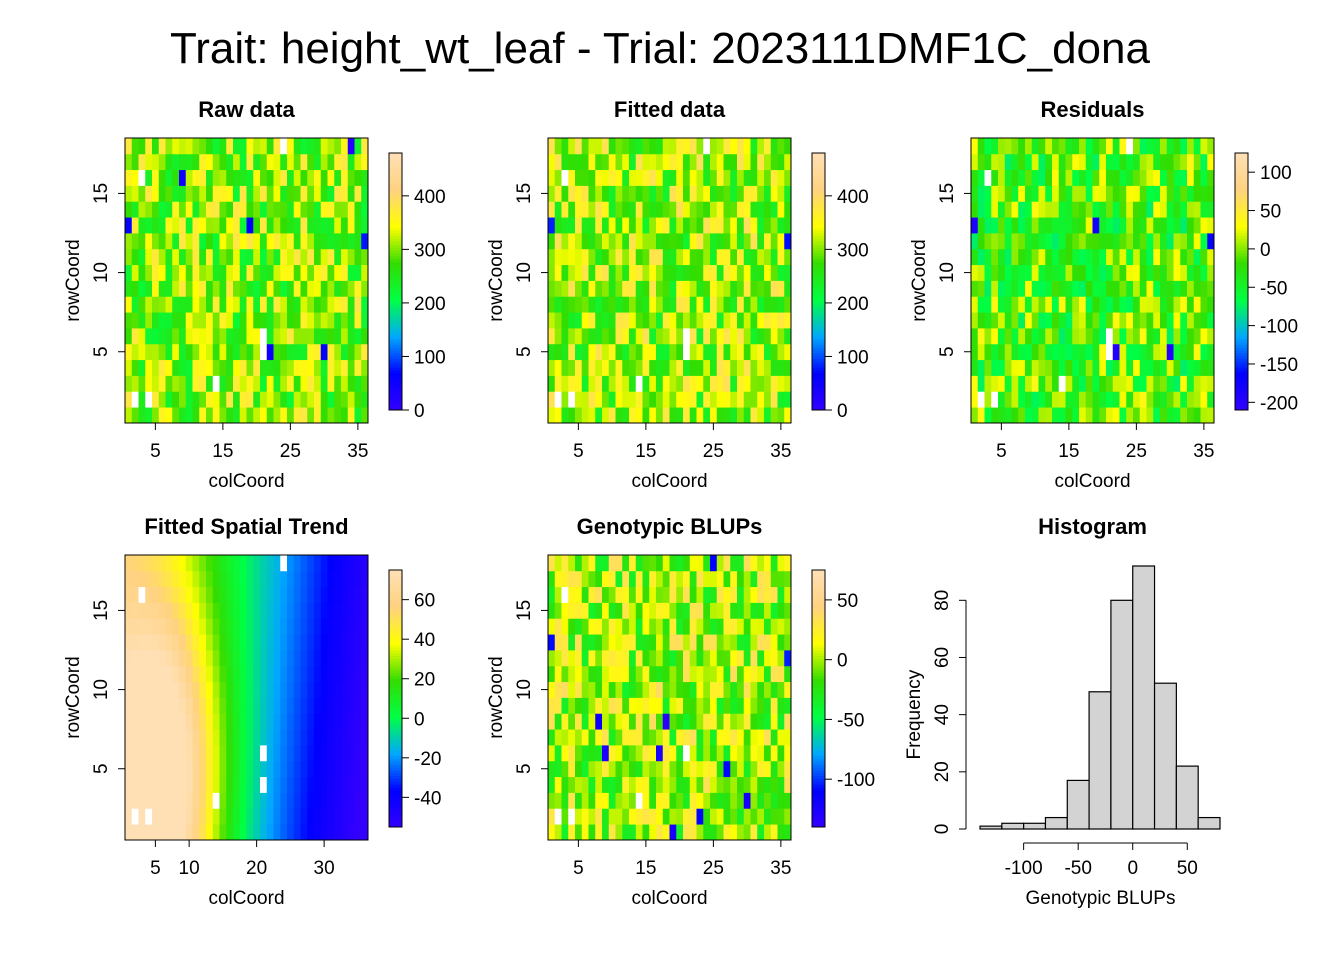 The height and width of the screenshot is (960, 1344). I want to click on x-tick-label: 15, so click(1068, 451).